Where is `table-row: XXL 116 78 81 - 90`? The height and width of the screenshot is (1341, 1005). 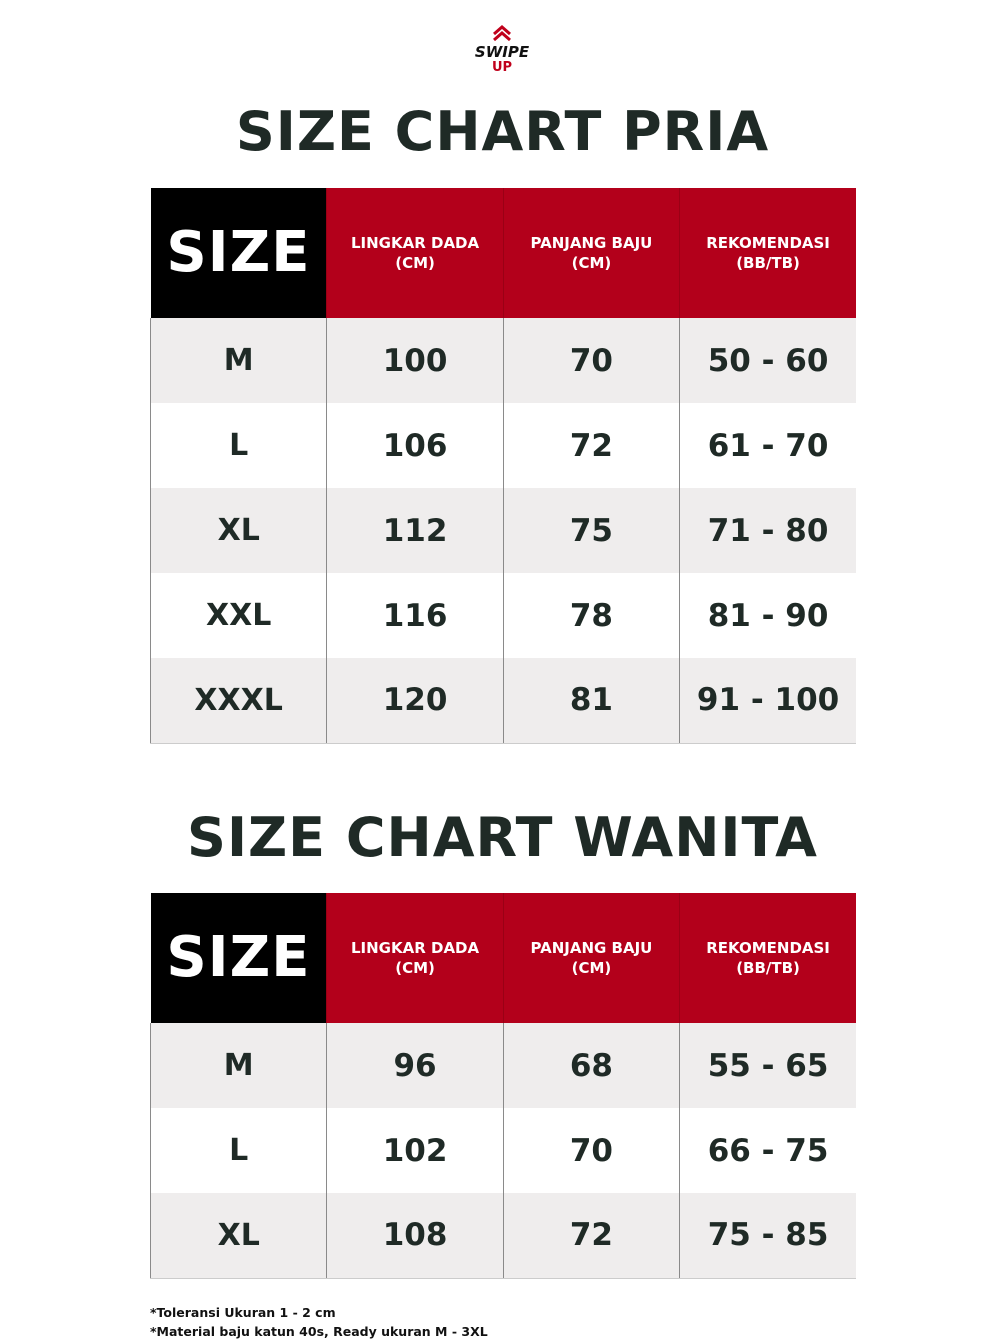
table-row: XXL 116 78 81 - 90 is located at coordinates (502, 615).